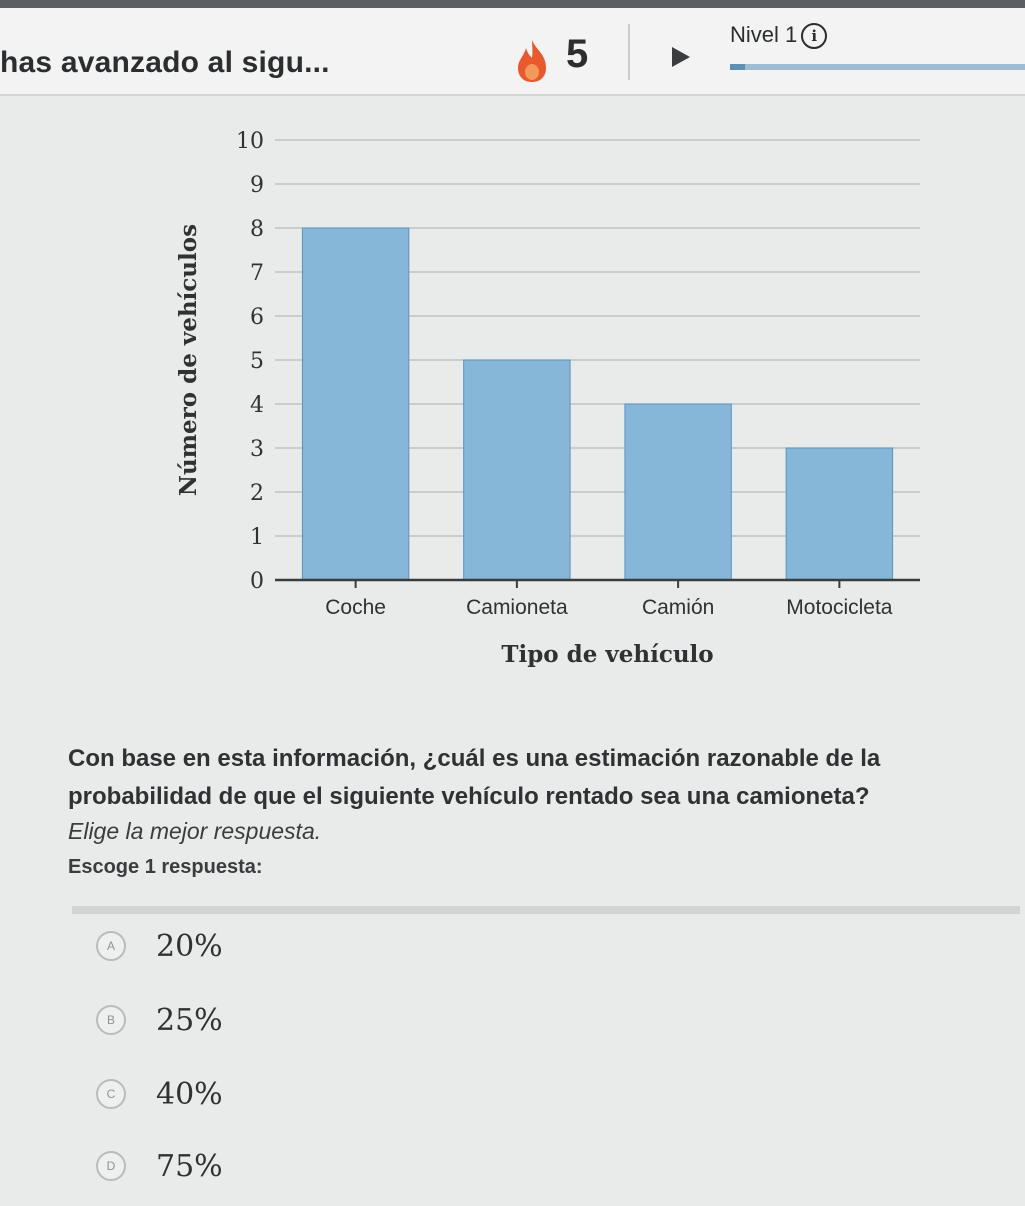 This screenshot has height=1206, width=1025. What do you see at coordinates (517, 607) in the screenshot?
I see `x-tick-label: Camioneta` at bounding box center [517, 607].